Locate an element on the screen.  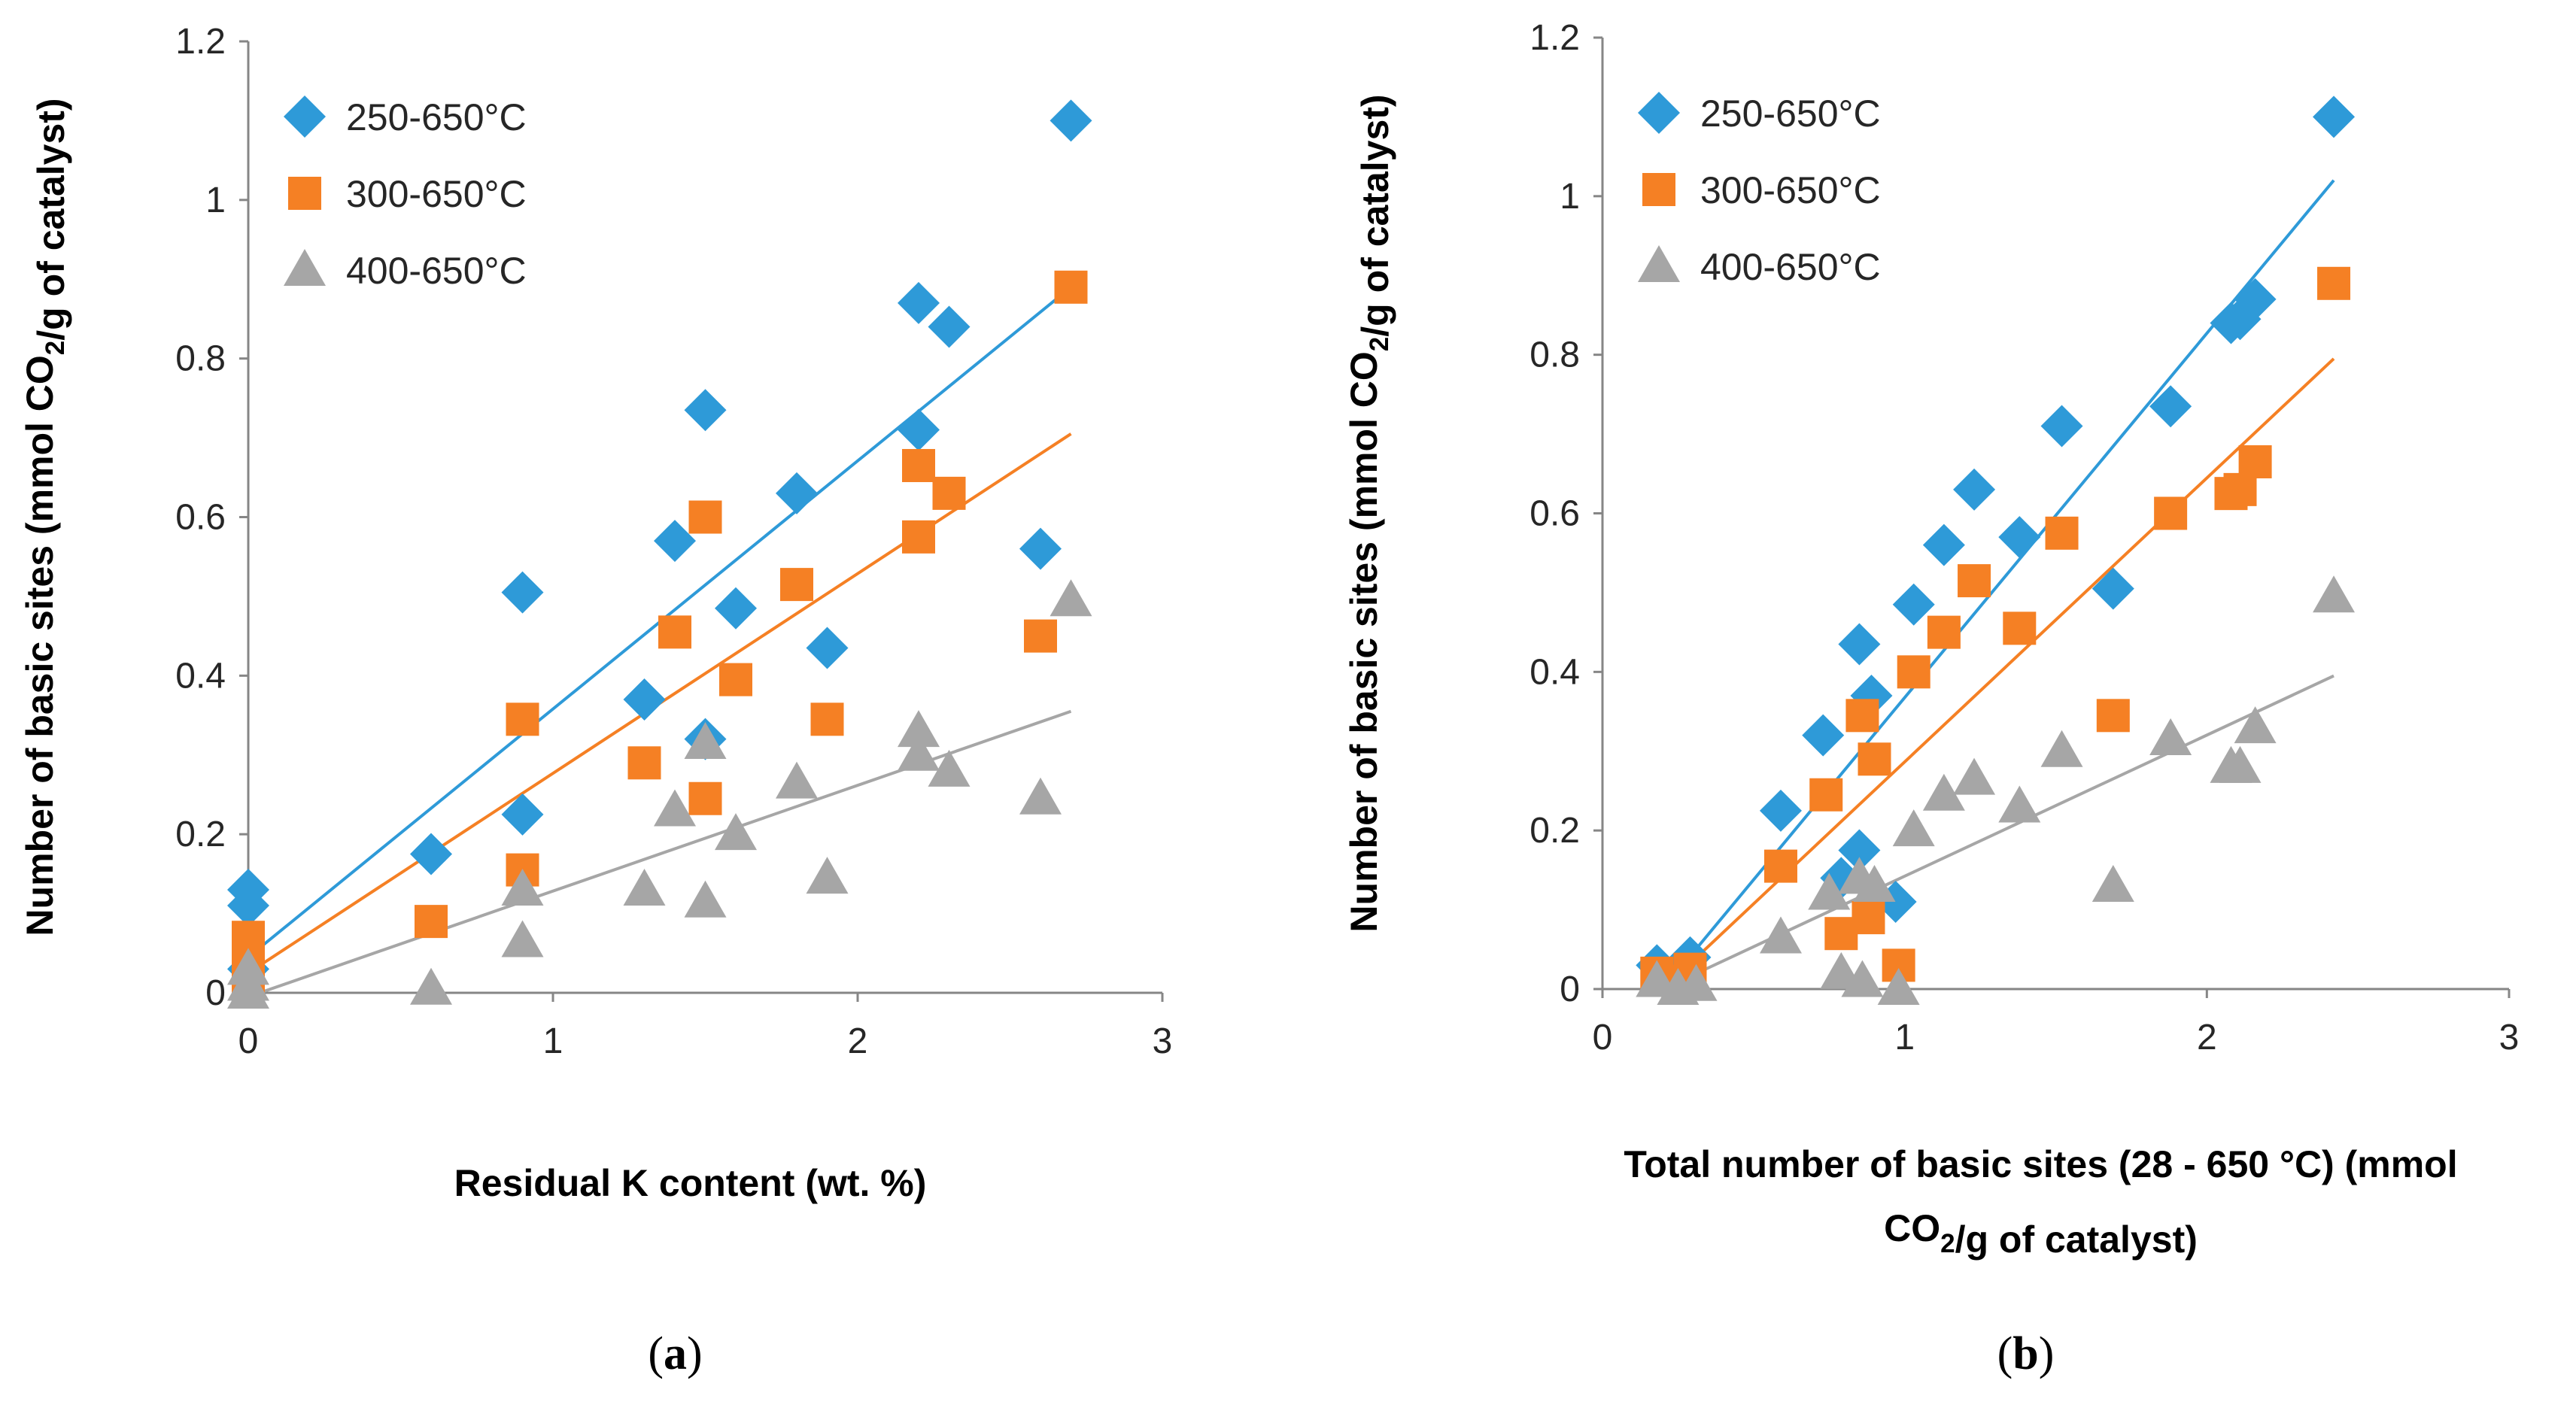
legend-label: 300-650°C is located at coordinates (1791, 190).